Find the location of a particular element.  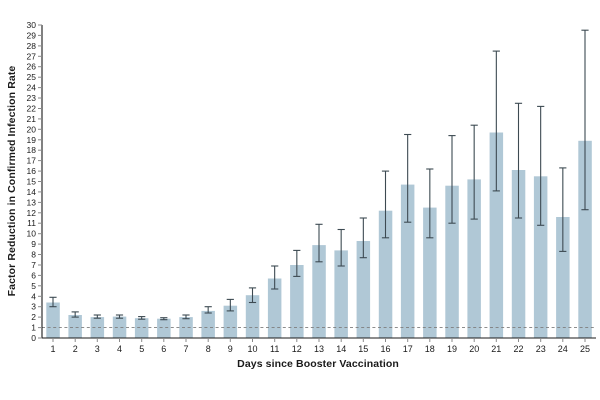

x-tick-label: 14 is located at coordinates (341, 349).